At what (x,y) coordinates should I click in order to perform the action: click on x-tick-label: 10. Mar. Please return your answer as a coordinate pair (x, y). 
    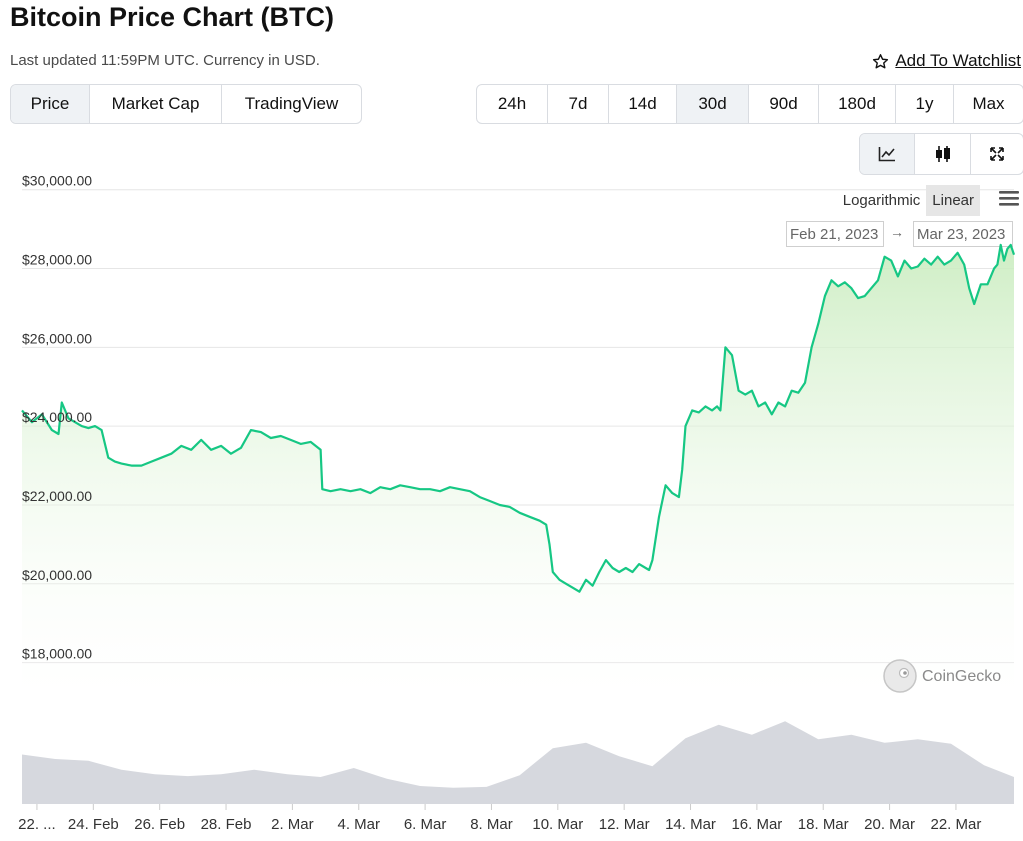
    Looking at the image, I should click on (557, 824).